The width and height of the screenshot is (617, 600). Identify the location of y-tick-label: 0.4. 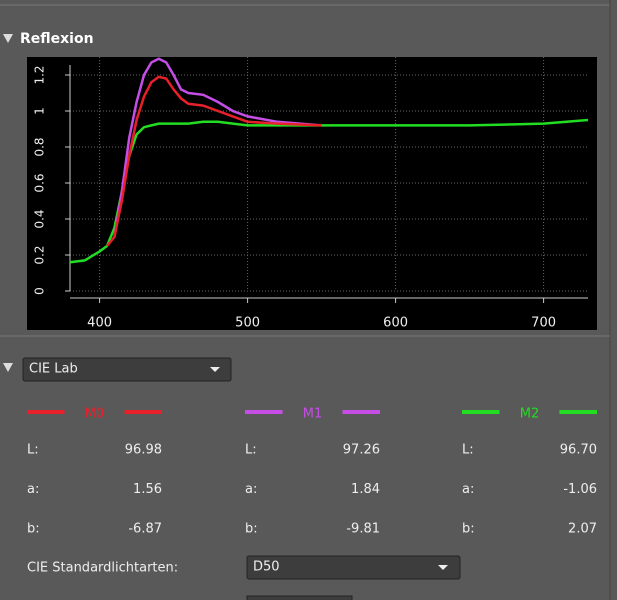
(40, 218).